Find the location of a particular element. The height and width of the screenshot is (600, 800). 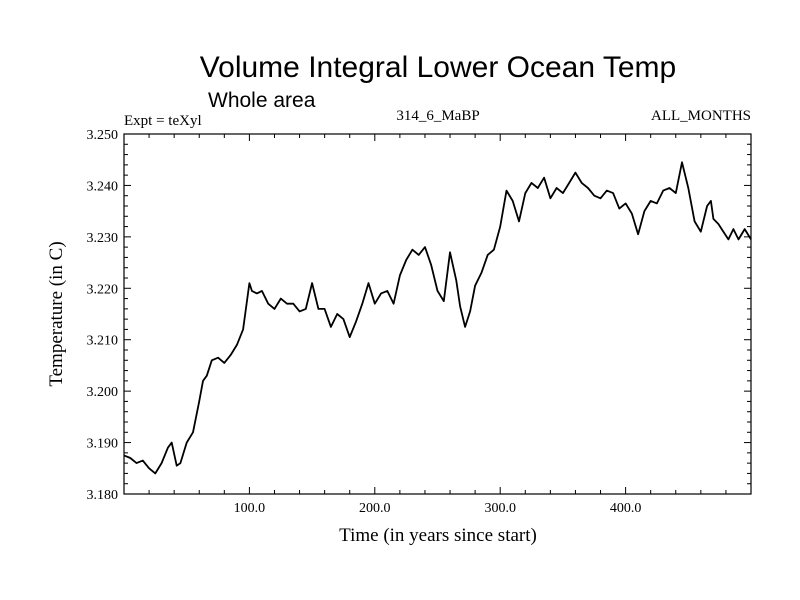

y-tick-label: 3.200 is located at coordinates (103, 392).